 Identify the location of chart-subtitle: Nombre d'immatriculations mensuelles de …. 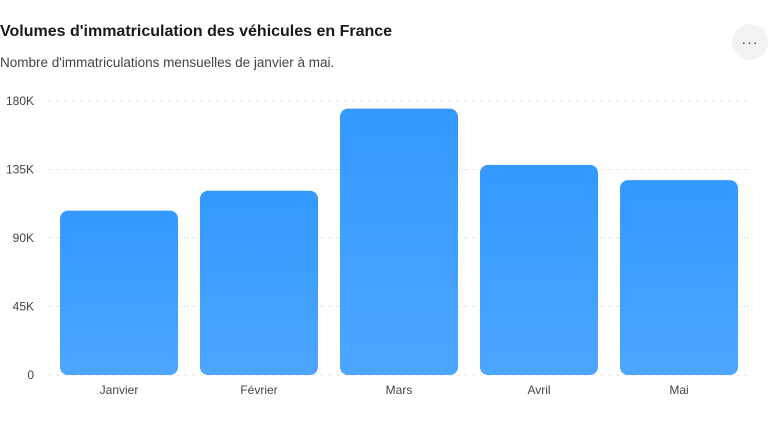
(167, 62).